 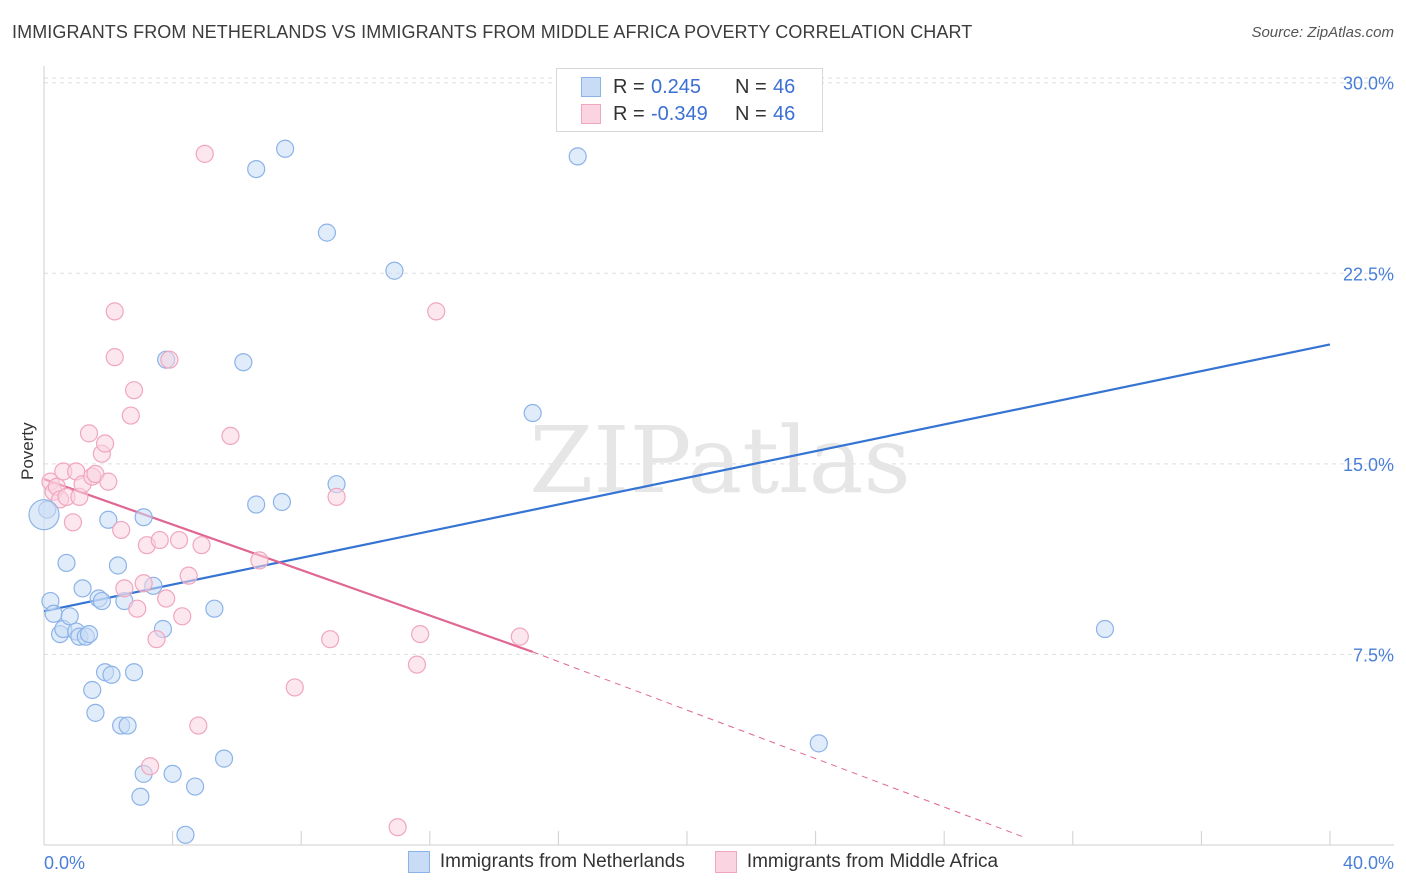 What do you see at coordinates (1368, 84) in the screenshot?
I see `y-tick-label: 30.0%` at bounding box center [1368, 84].